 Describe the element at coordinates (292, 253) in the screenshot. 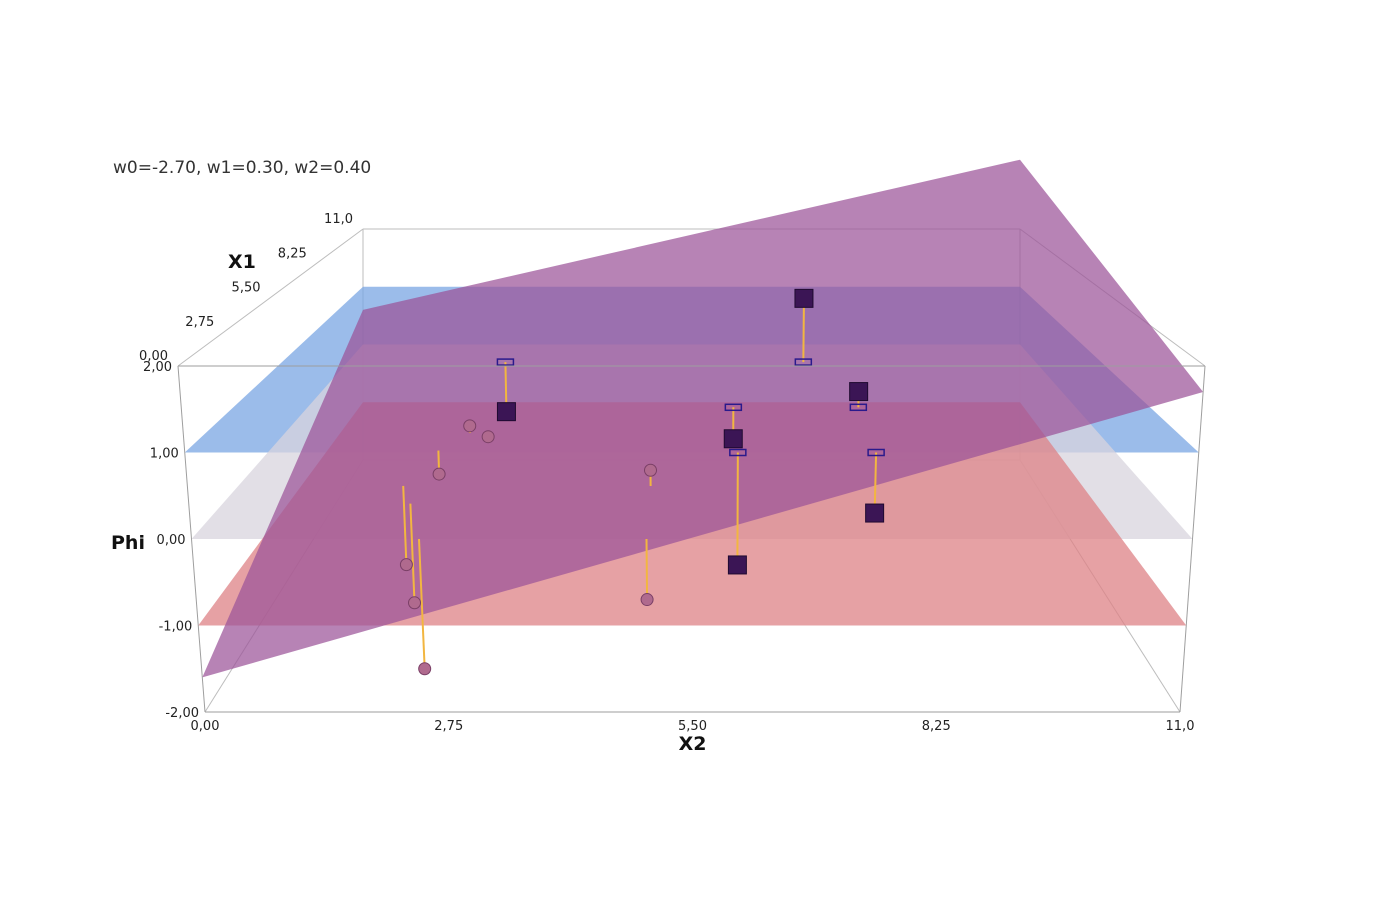

I see `y-tick-label: 8,25` at that location.